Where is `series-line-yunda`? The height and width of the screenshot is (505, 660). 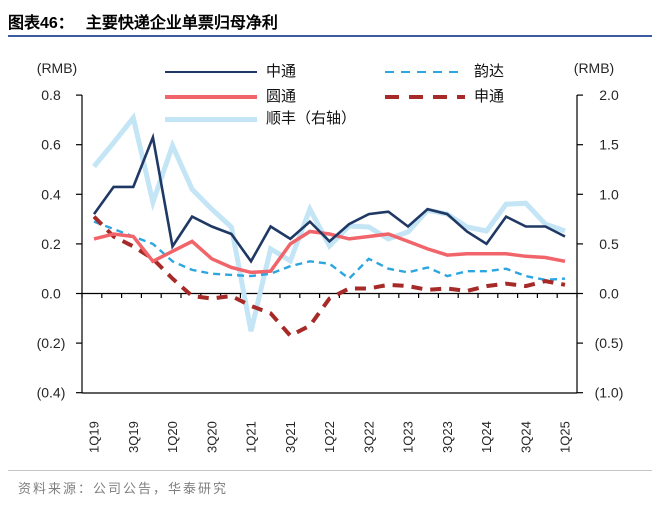
series-line-yunda is located at coordinates (329, 251).